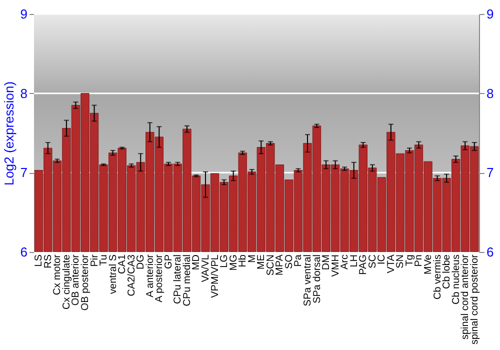  Describe the element at coordinates (456, 279) in the screenshot. I see `x-tick-label: Cb nucleus` at that location.